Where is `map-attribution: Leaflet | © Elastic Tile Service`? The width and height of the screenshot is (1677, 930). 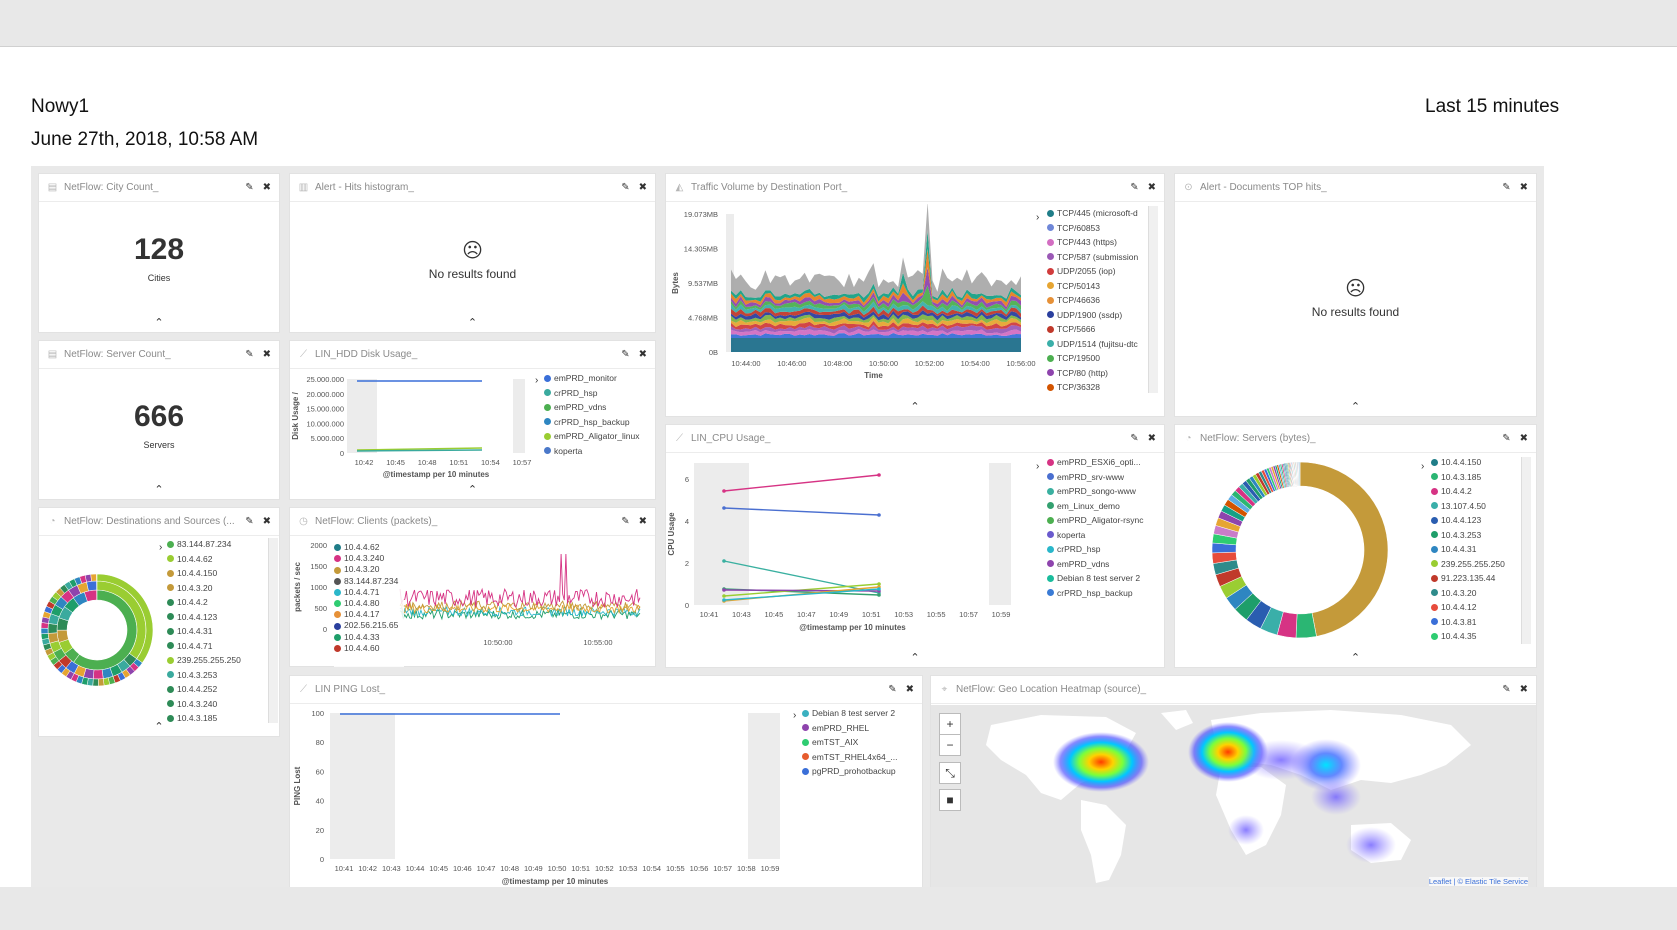 map-attribution: Leaflet | © Elastic Tile Service is located at coordinates (1478, 881).